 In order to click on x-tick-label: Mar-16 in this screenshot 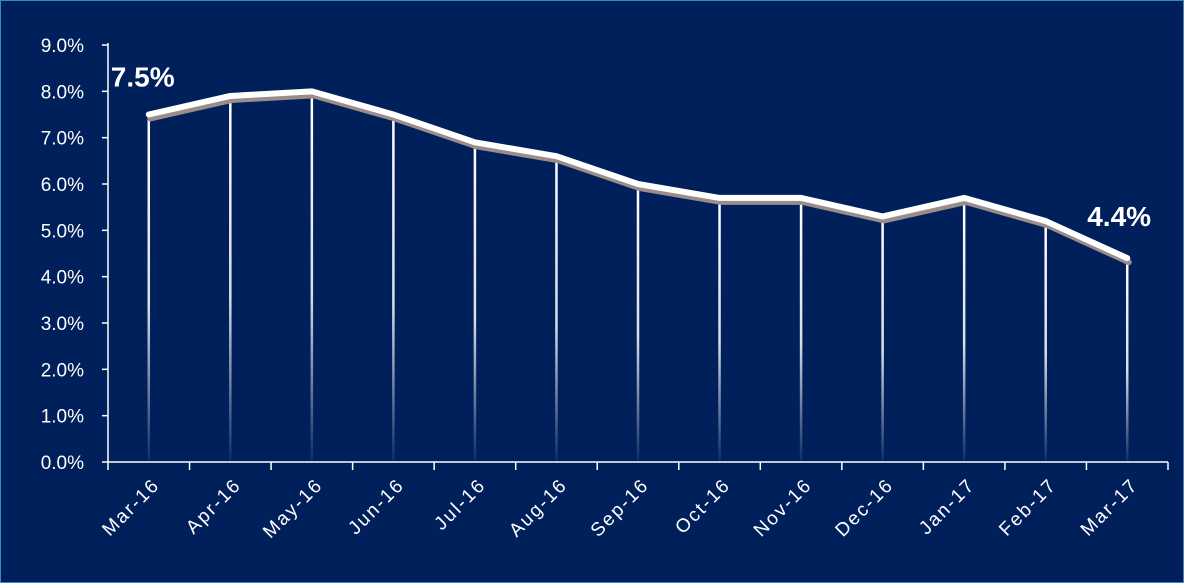, I will do `click(131, 508)`.